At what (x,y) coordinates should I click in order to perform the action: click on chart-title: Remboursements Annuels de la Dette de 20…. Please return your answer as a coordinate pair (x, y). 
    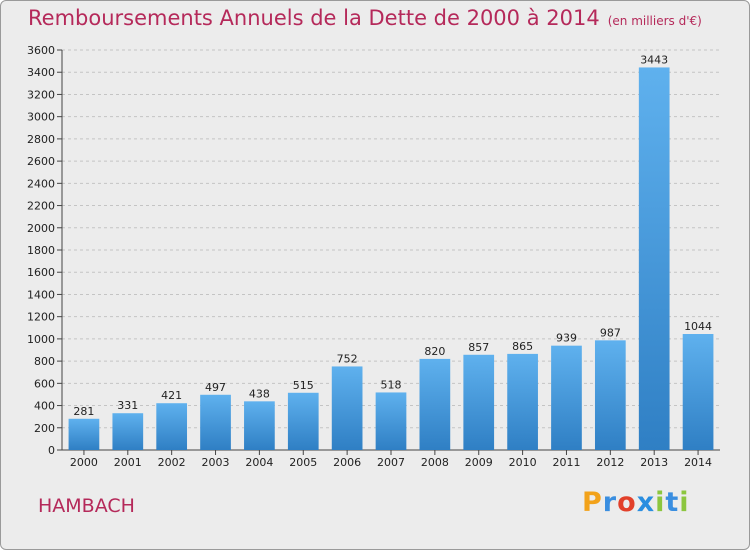
    Looking at the image, I should click on (365, 18).